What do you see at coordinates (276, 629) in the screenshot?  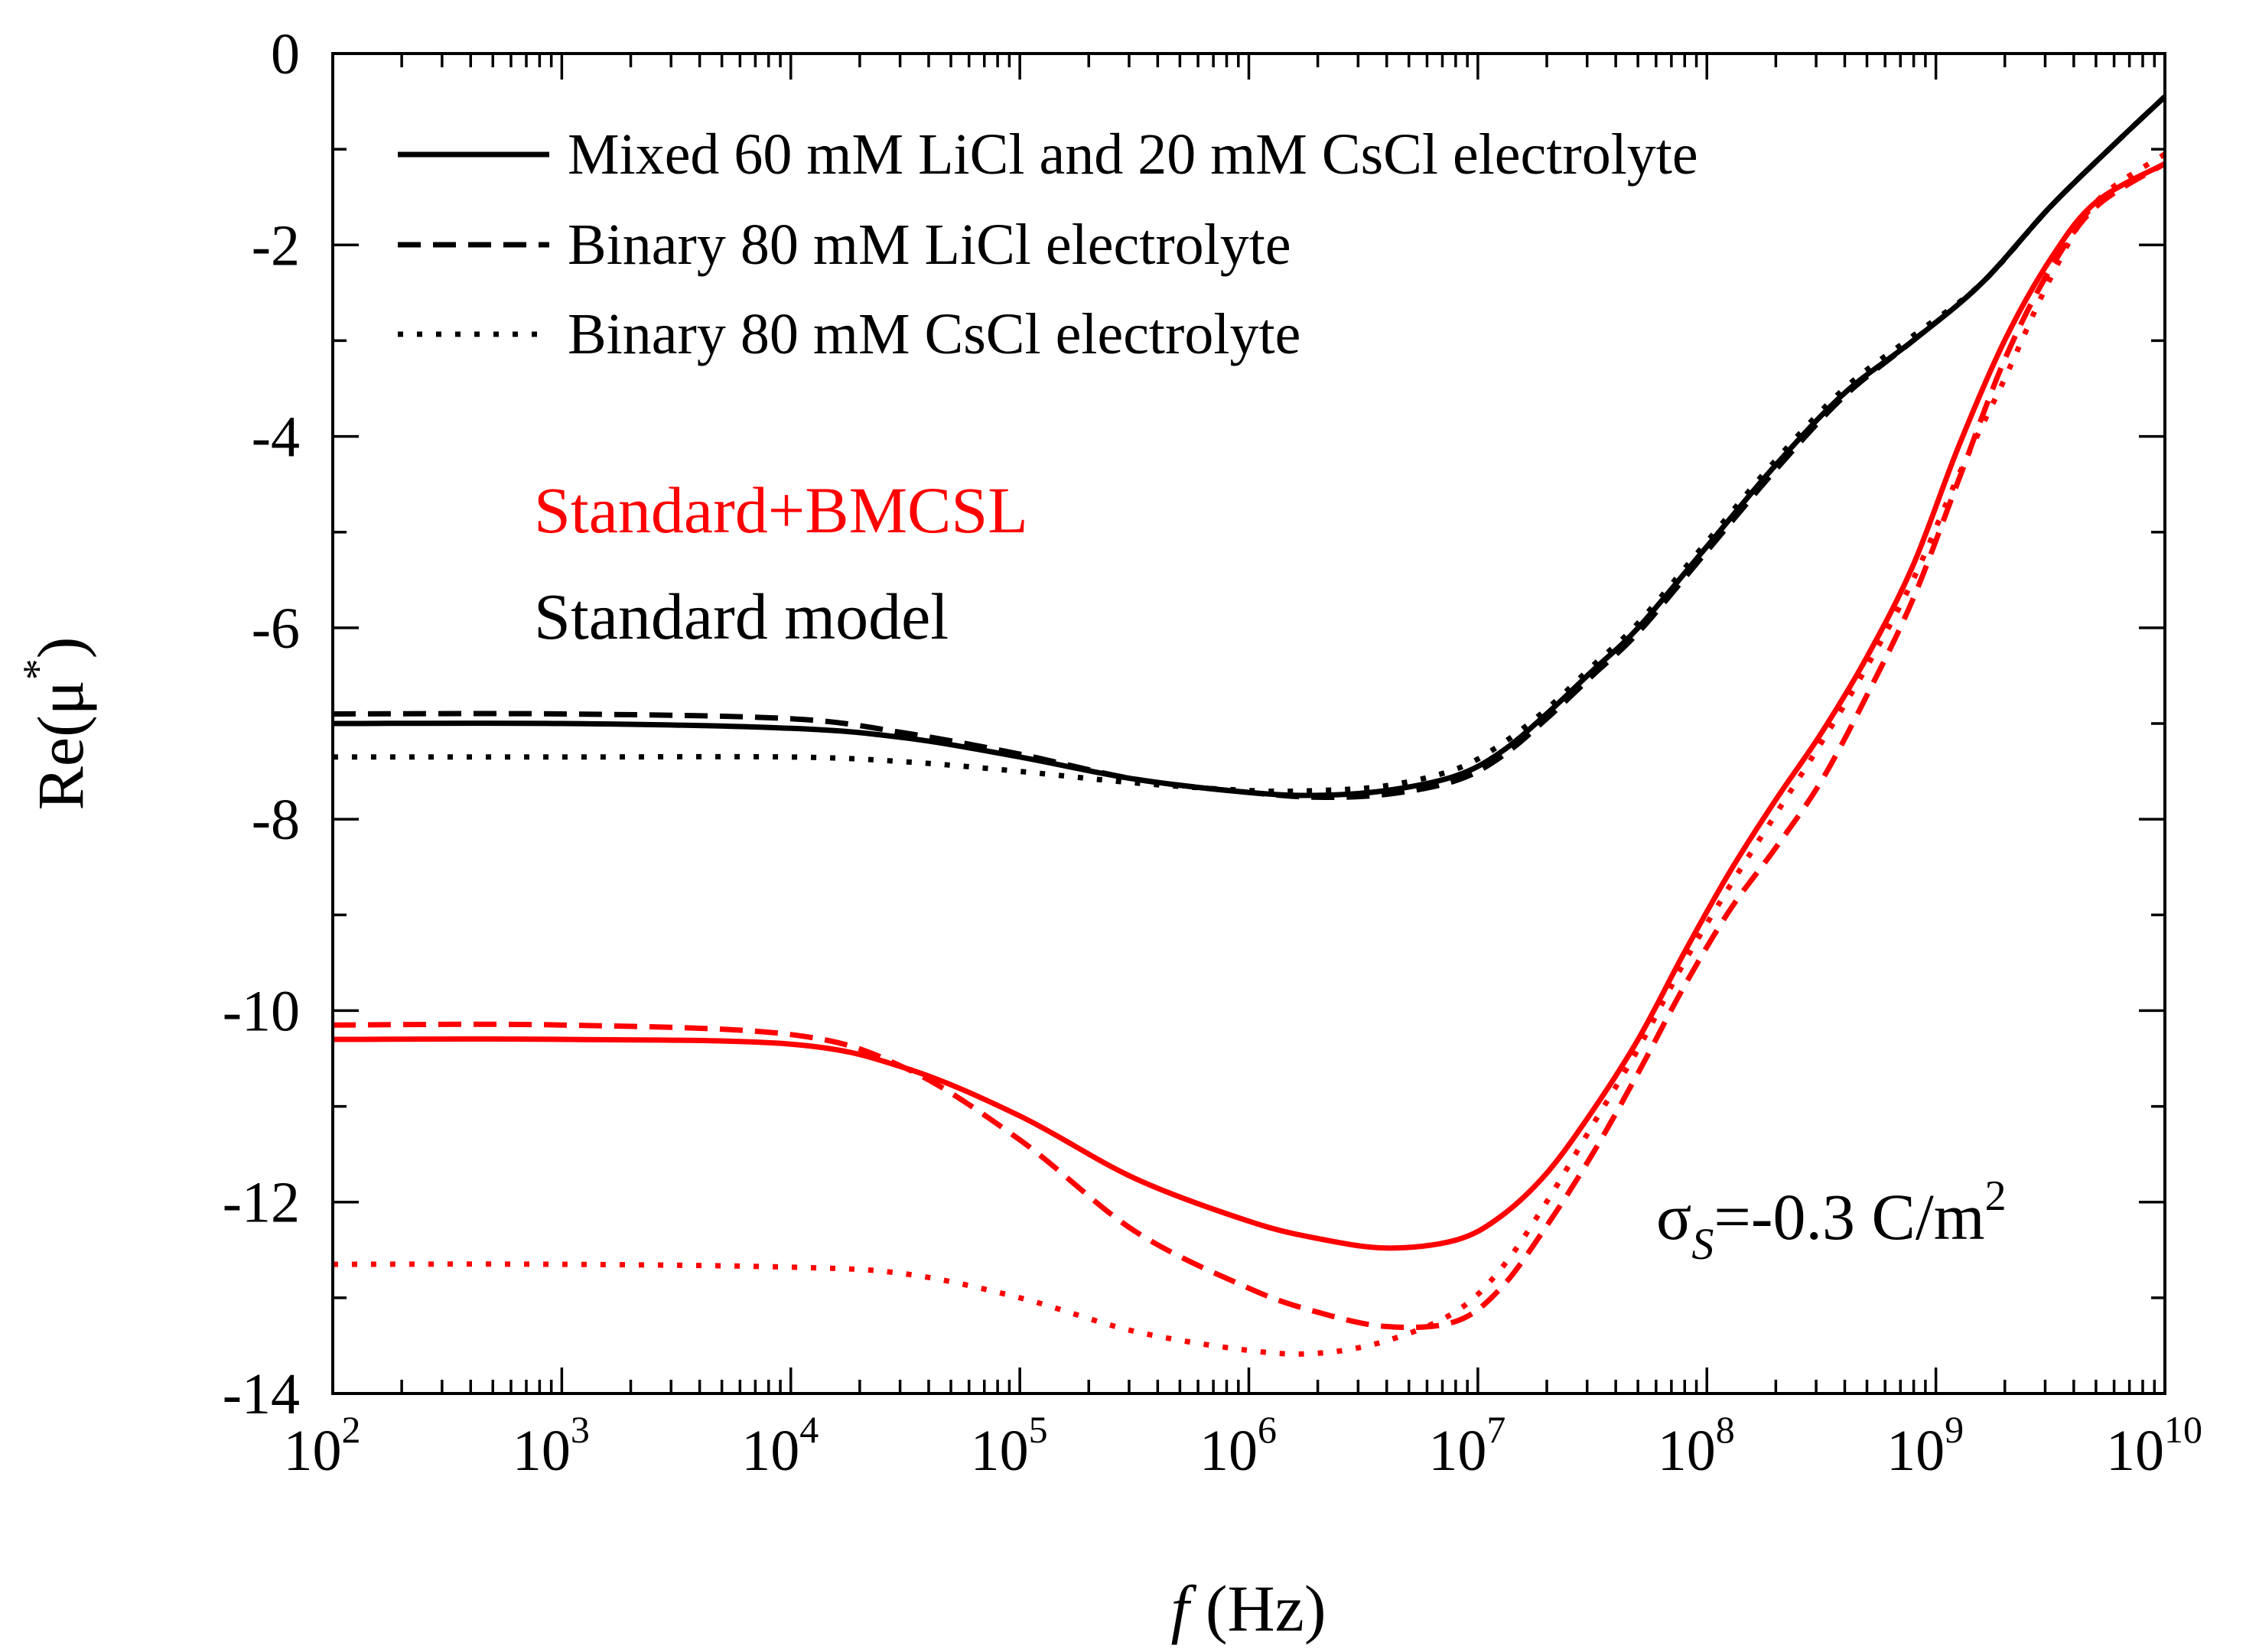 I see `y-tick-label: -6` at bounding box center [276, 629].